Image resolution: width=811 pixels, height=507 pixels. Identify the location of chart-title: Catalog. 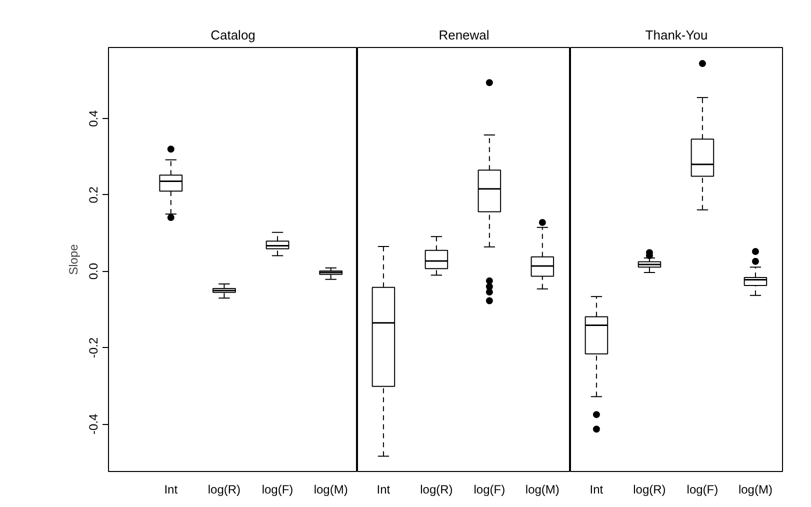
(233, 35).